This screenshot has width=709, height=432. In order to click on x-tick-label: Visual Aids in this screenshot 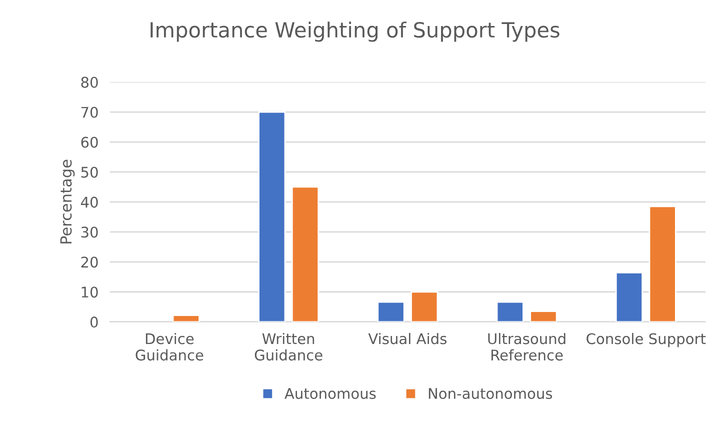, I will do `click(407, 338)`.